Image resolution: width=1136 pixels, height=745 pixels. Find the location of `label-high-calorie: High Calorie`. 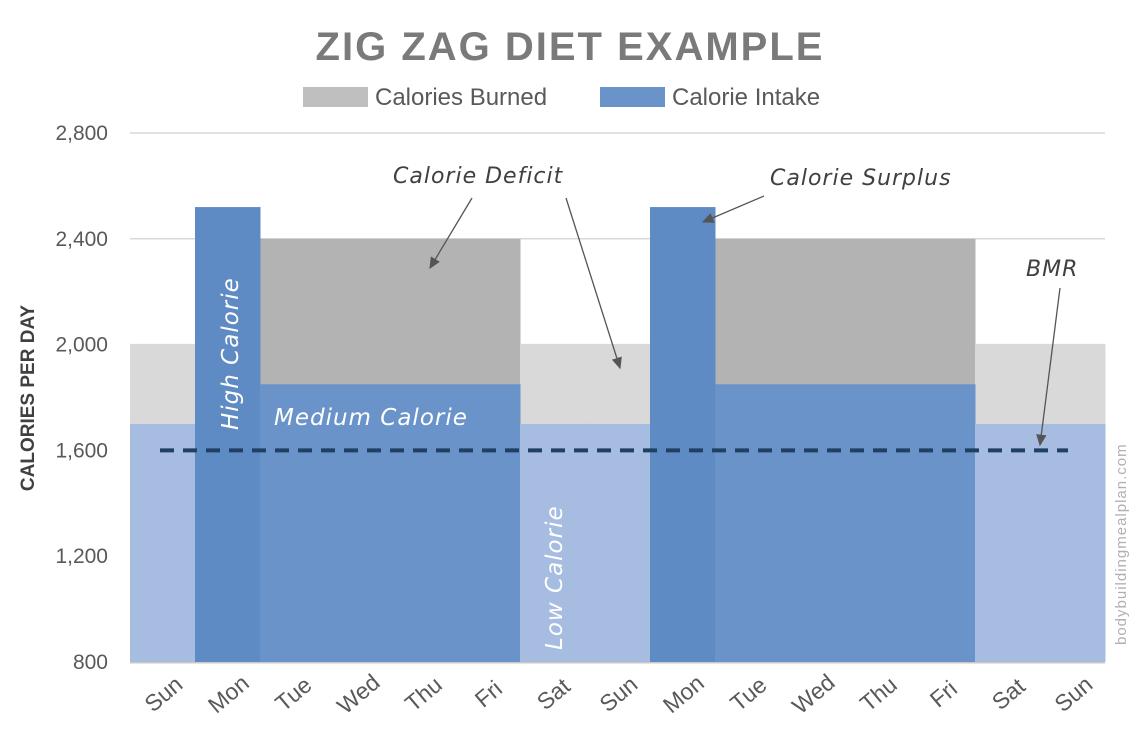

label-high-calorie: High Calorie is located at coordinates (231, 353).